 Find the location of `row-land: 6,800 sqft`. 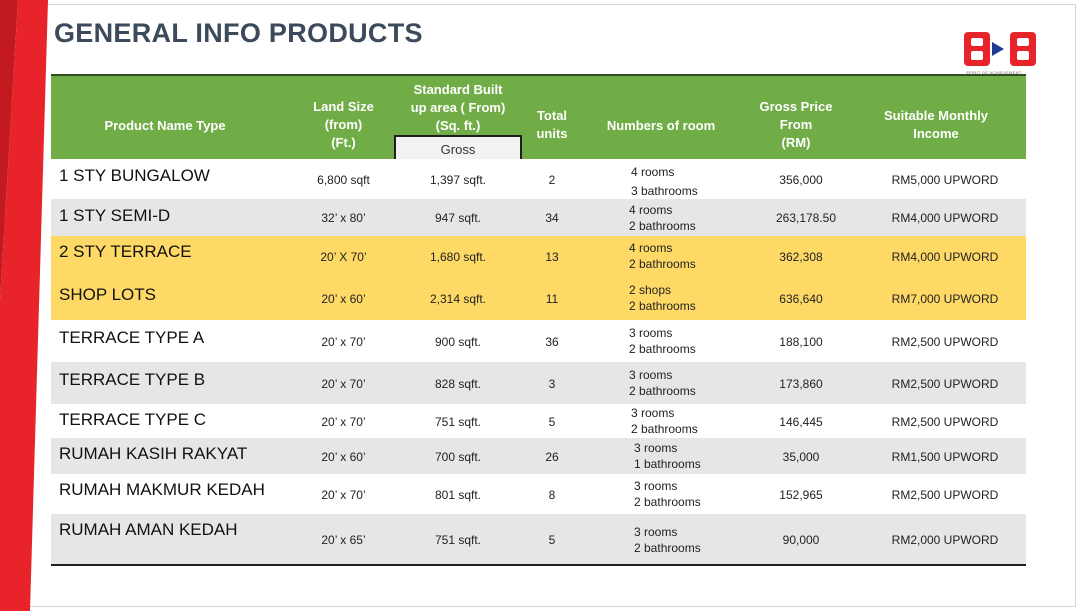

row-land: 6,800 sqft is located at coordinates (343, 180).